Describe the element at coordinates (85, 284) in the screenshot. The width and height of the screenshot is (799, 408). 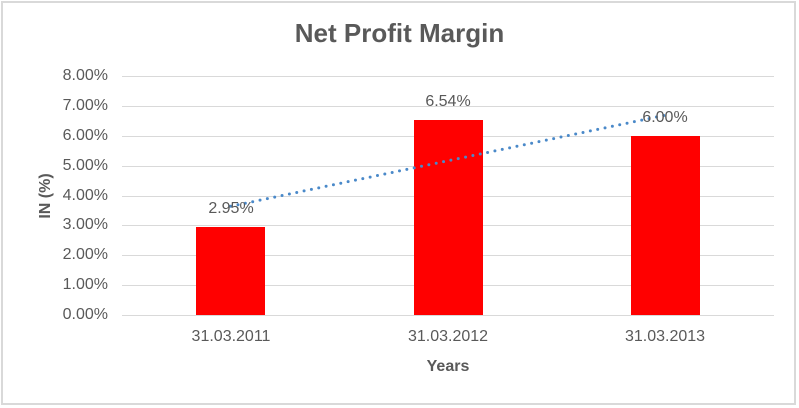
I see `y-axis-tick-label: 1.00%` at that location.